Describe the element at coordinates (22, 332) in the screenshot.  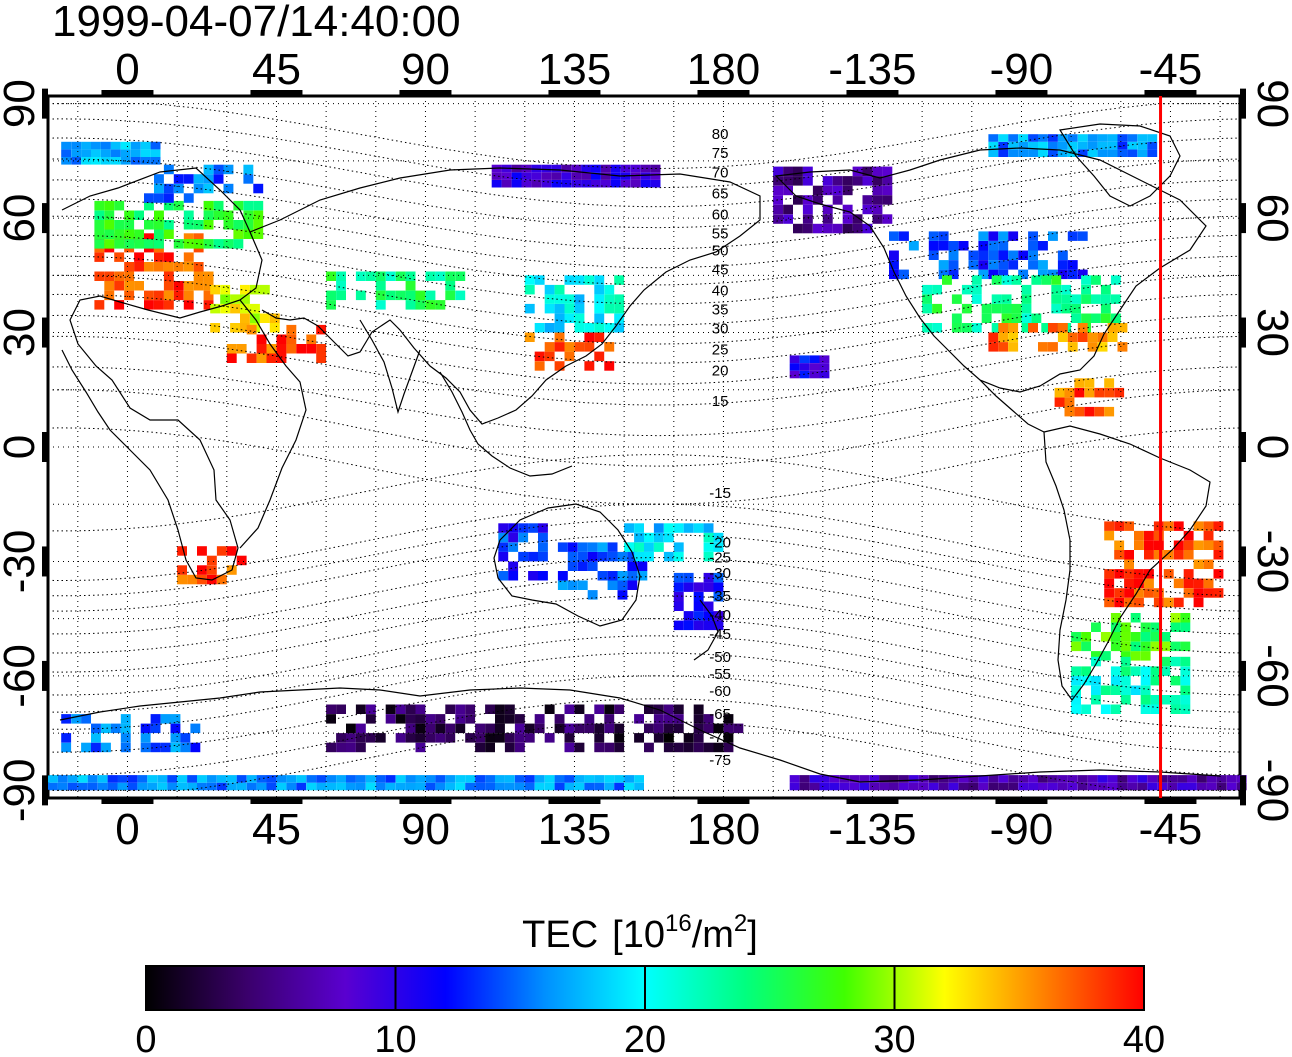
I see `lat-tick-left: 30` at that location.